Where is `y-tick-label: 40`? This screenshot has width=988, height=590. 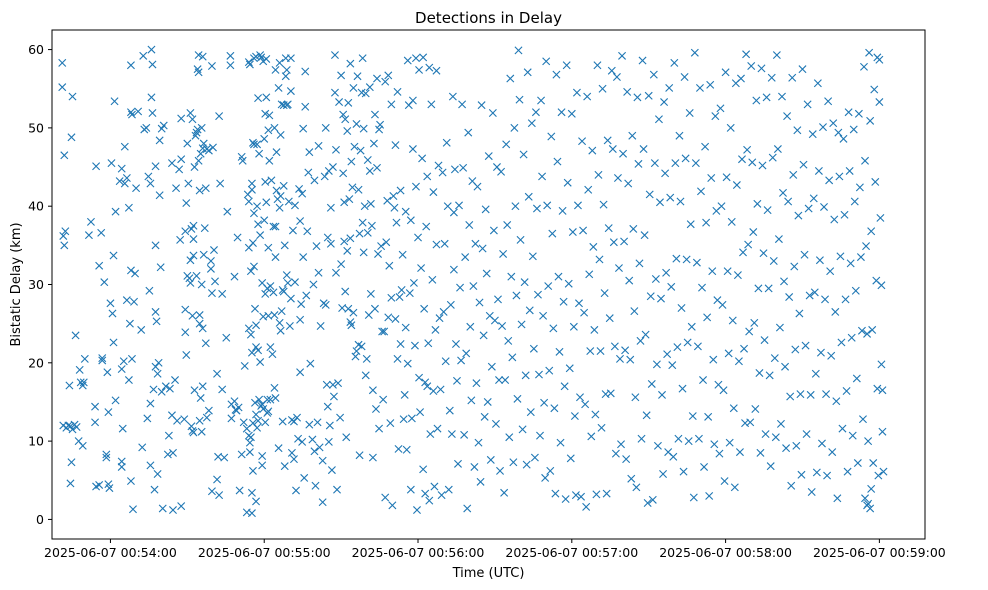
y-tick-label: 40 is located at coordinates (36, 206).